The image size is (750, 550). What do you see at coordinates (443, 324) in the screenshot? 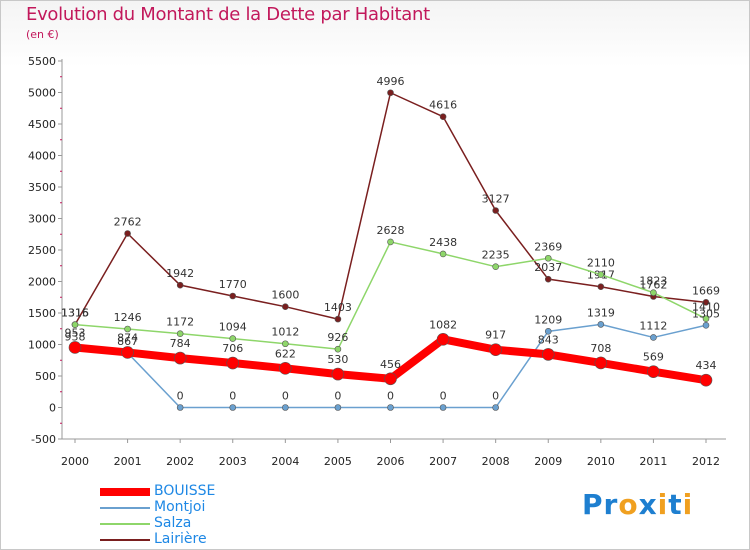
I see `data-label: 1082` at bounding box center [443, 324].